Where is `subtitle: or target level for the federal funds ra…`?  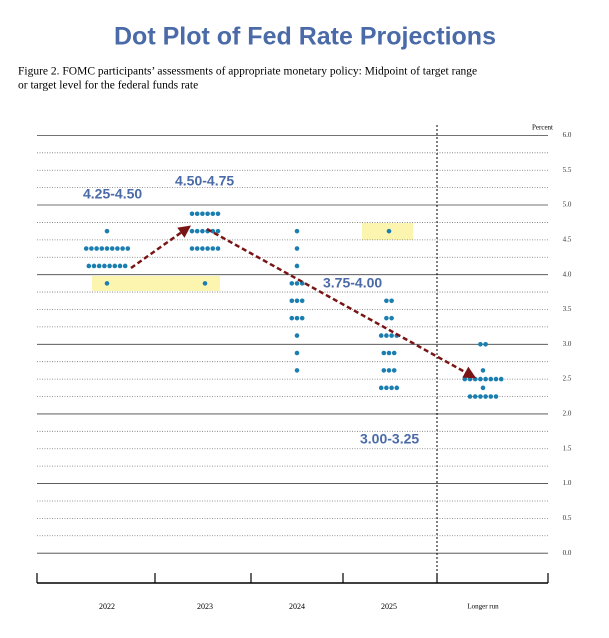
subtitle: or target level for the federal funds ra… is located at coordinates (108, 86).